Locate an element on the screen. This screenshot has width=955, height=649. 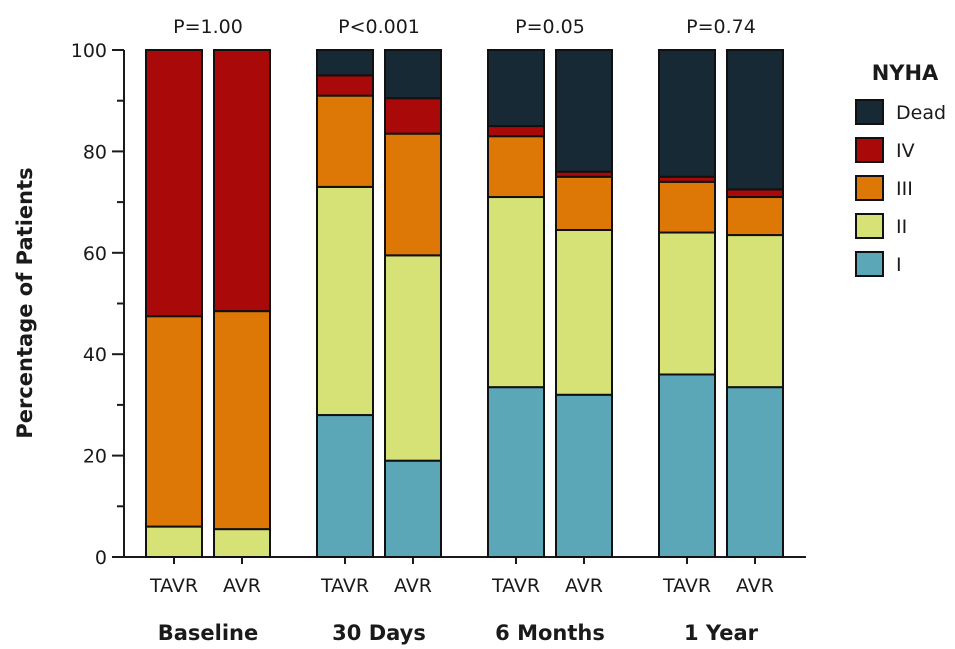
p-value-label: P=1.00 is located at coordinates (208, 27).